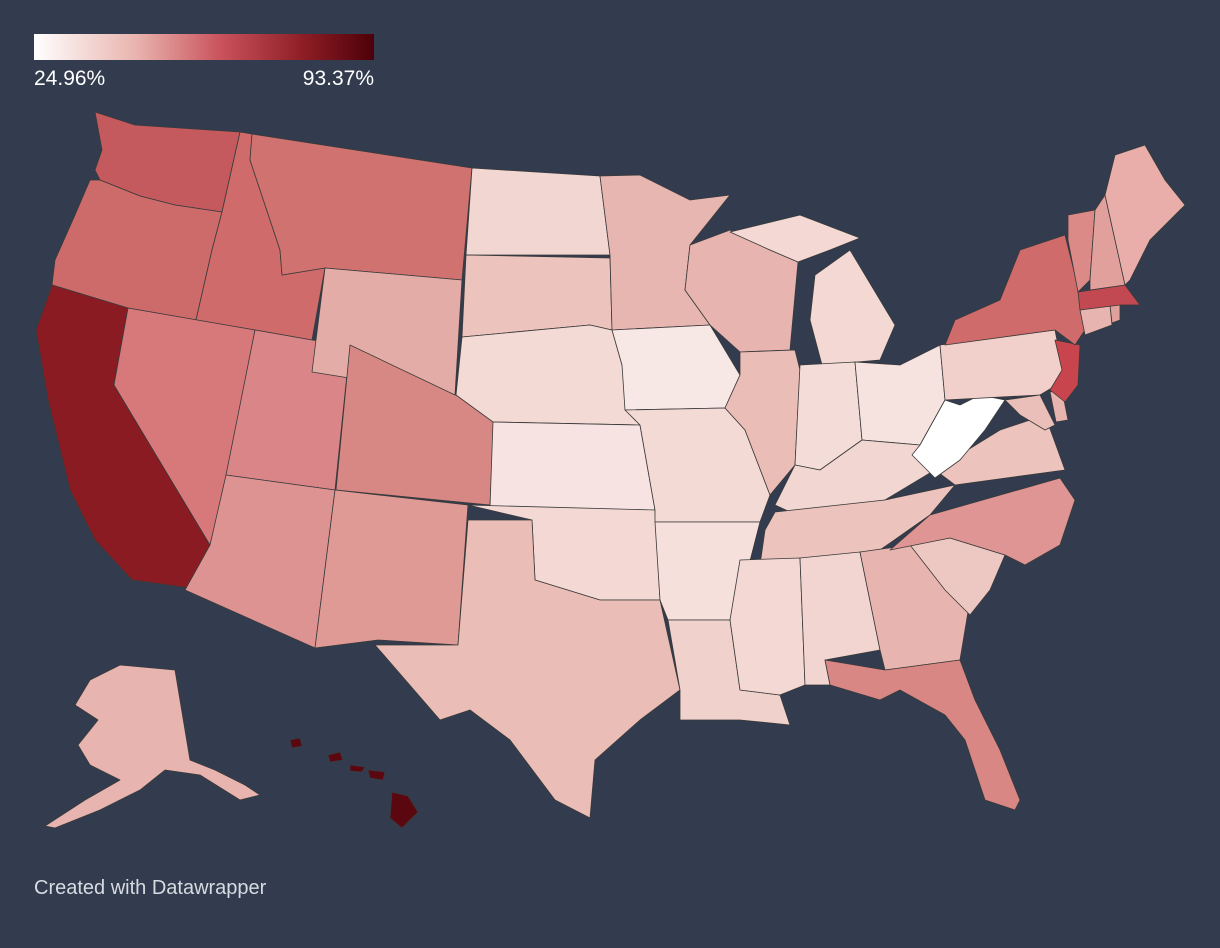  What do you see at coordinates (812, 290) in the screenshot?
I see `state-michigan` at bounding box center [812, 290].